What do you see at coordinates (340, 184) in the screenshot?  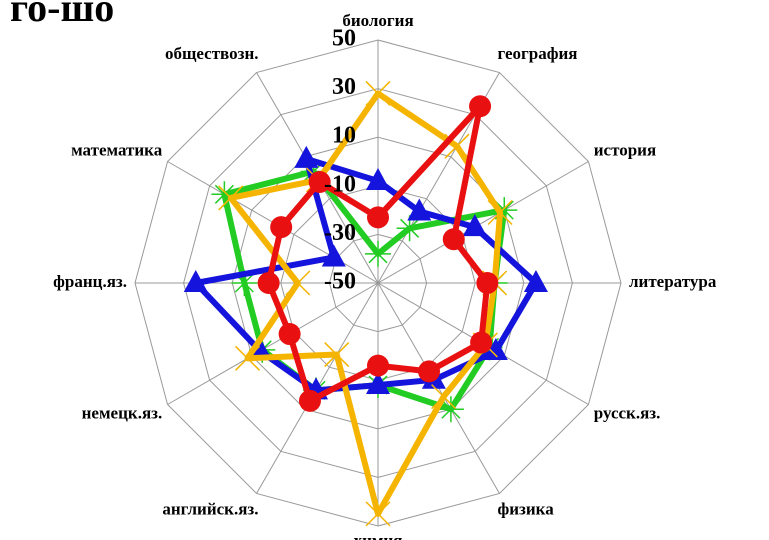 I see `y-tick-label: -10` at bounding box center [340, 184].